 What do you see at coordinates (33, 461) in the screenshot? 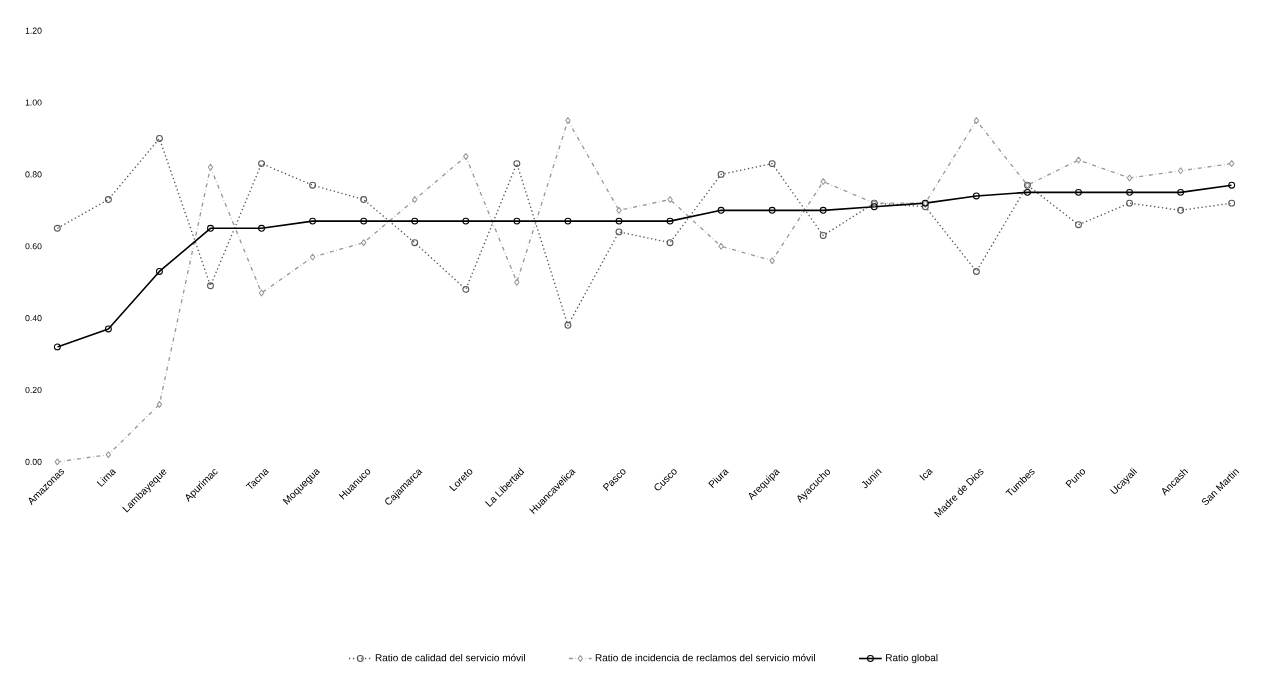
I see `y-tick-label: 0.00` at bounding box center [33, 461].